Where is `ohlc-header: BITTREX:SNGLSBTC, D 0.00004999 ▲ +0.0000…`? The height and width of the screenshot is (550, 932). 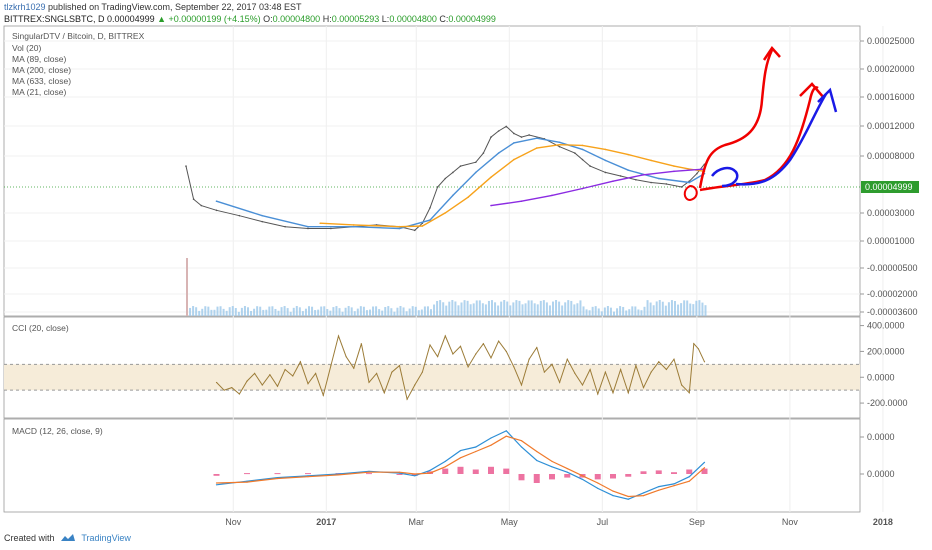
ohlc-header: BITTREX:SNGLSBTC, D 0.00004999 ▲ +0.0000… is located at coordinates (250, 19).